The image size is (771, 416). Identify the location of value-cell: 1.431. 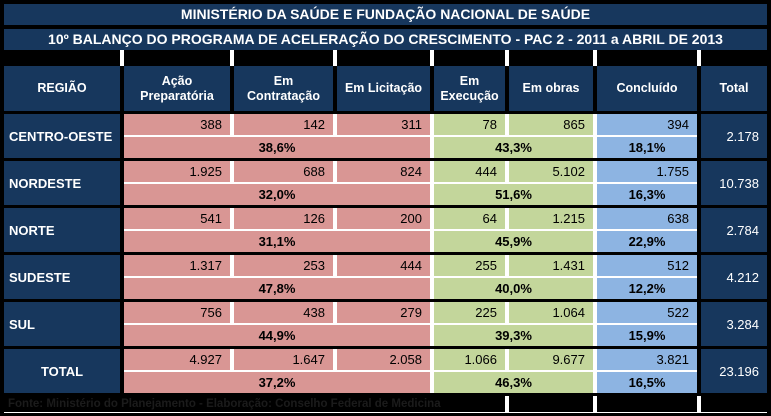
(551, 265).